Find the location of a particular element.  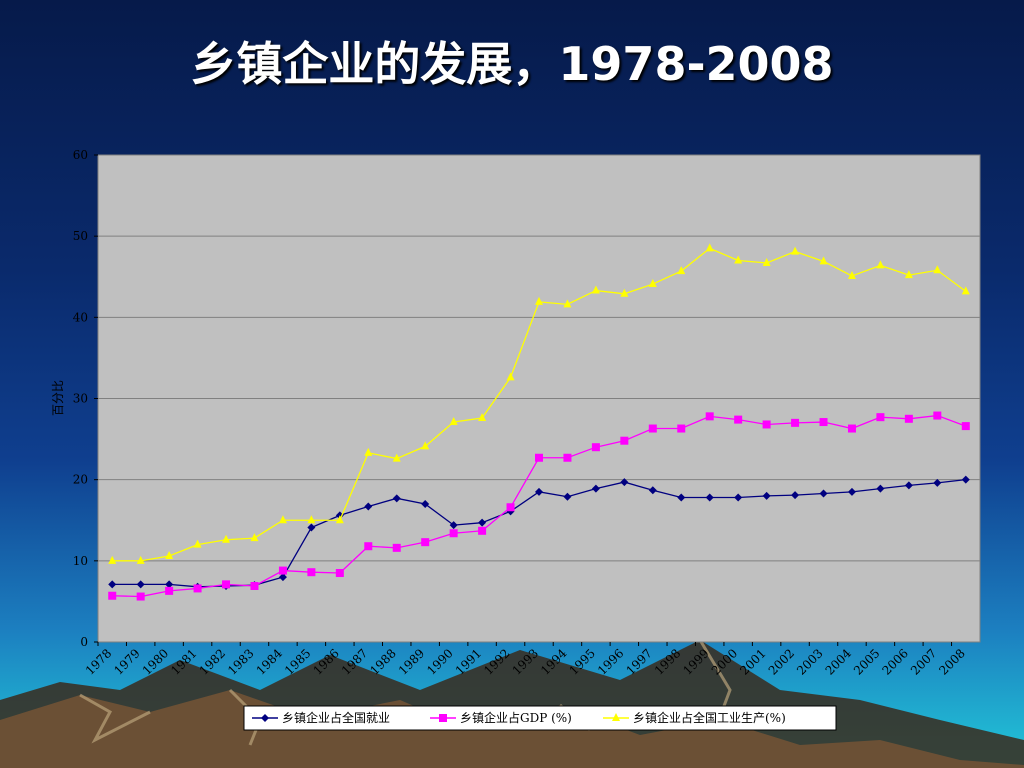

x-tick-label: 1983 is located at coordinates (240, 661).